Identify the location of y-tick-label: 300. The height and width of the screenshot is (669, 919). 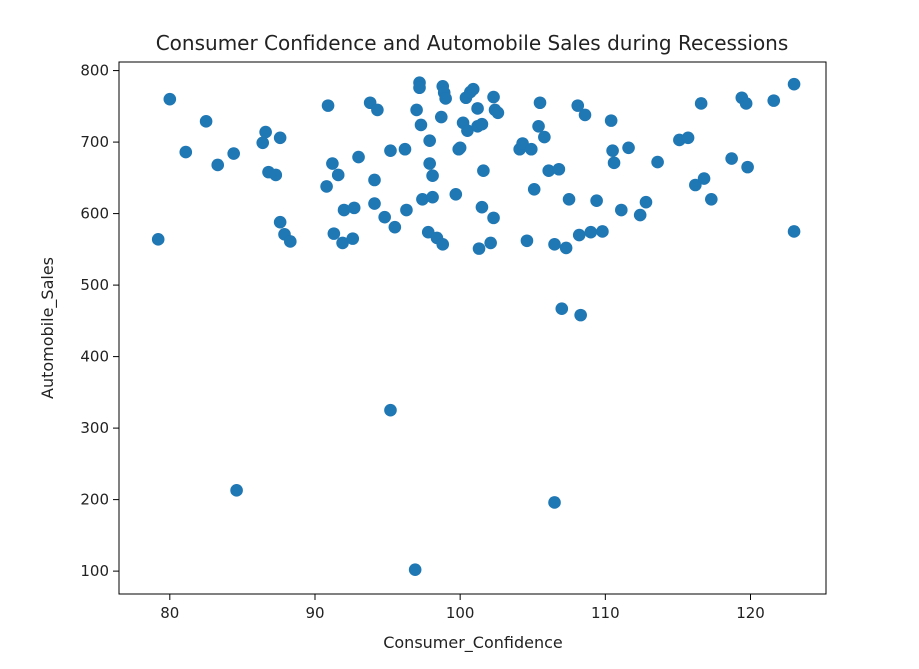
(94, 428).